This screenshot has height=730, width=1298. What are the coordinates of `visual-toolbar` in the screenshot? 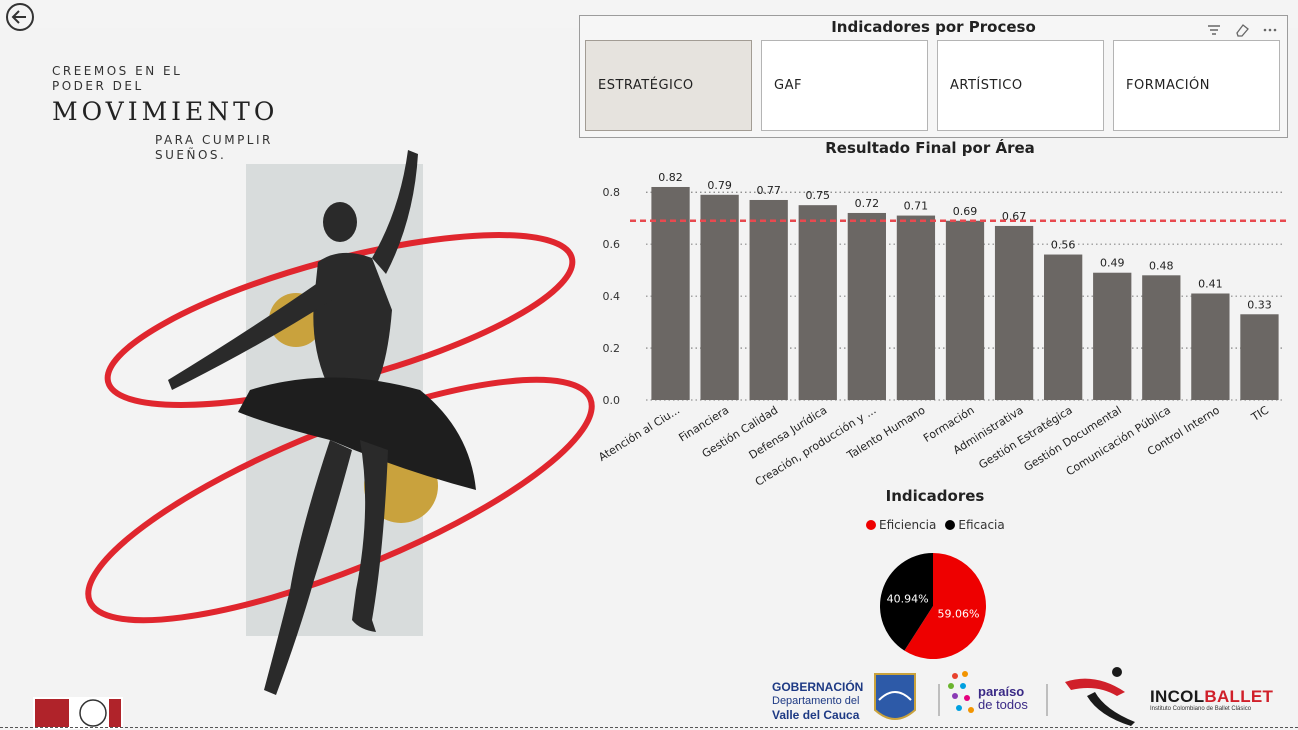 It's located at (1242, 30).